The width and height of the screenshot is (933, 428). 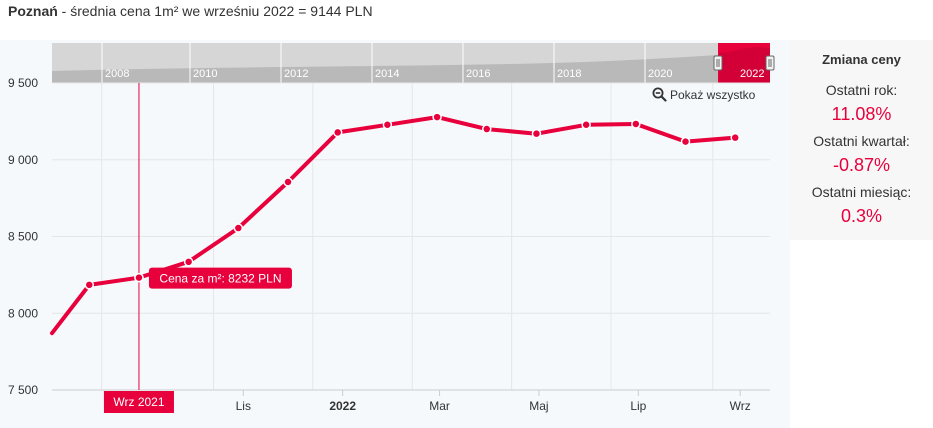 What do you see at coordinates (296, 74) in the screenshot?
I see `navigator-year-label: 2012` at bounding box center [296, 74].